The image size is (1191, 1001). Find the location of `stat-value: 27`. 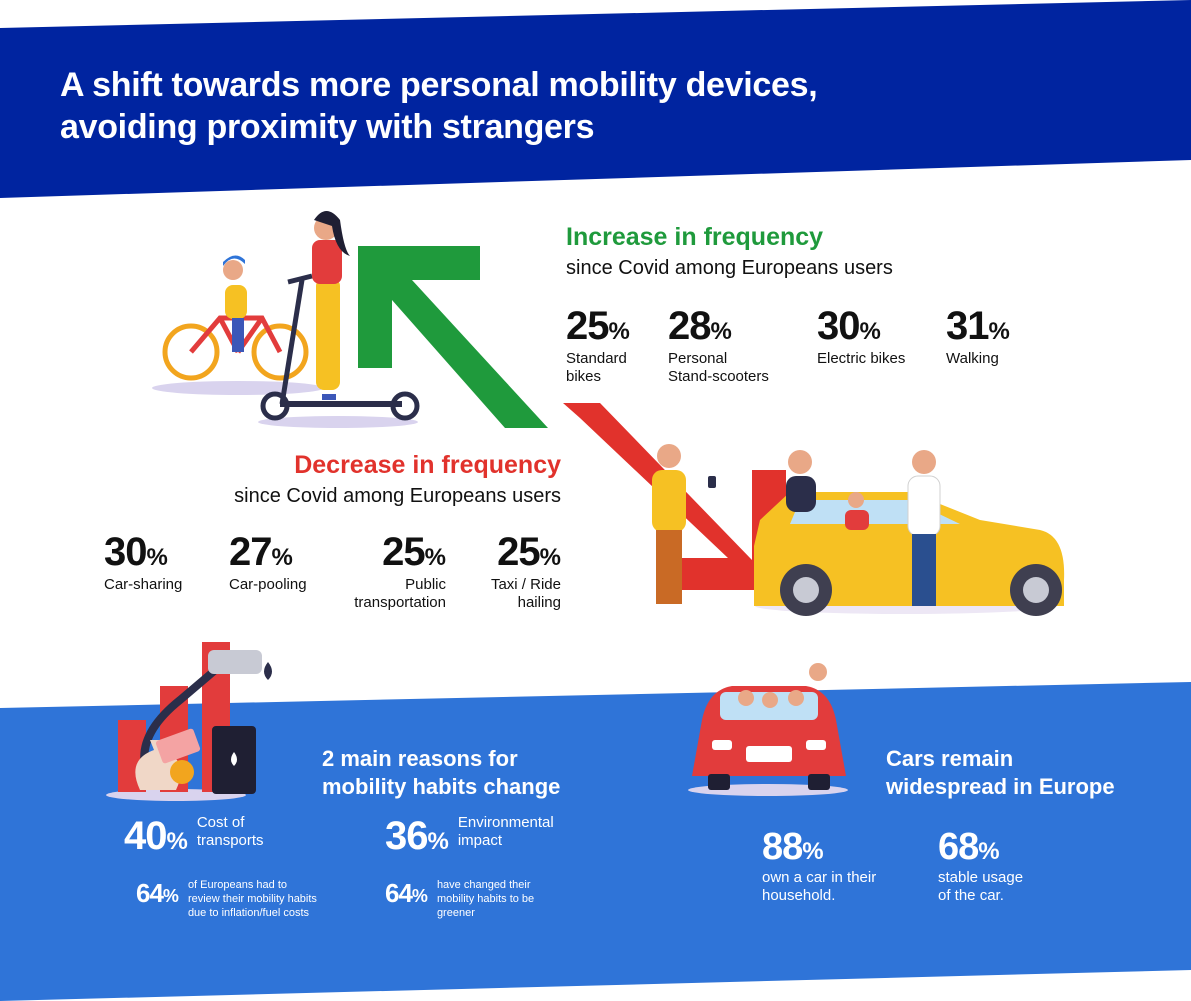

stat-value: 27 is located at coordinates (250, 552).